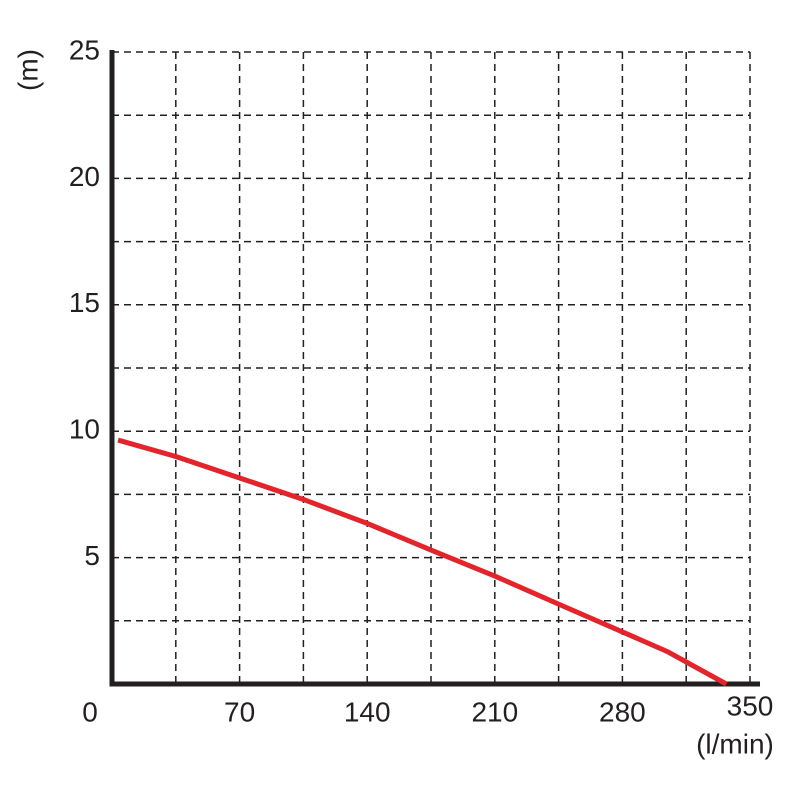 The height and width of the screenshot is (800, 800). Describe the element at coordinates (92, 555) in the screenshot. I see `y-tick-label: 5` at that location.